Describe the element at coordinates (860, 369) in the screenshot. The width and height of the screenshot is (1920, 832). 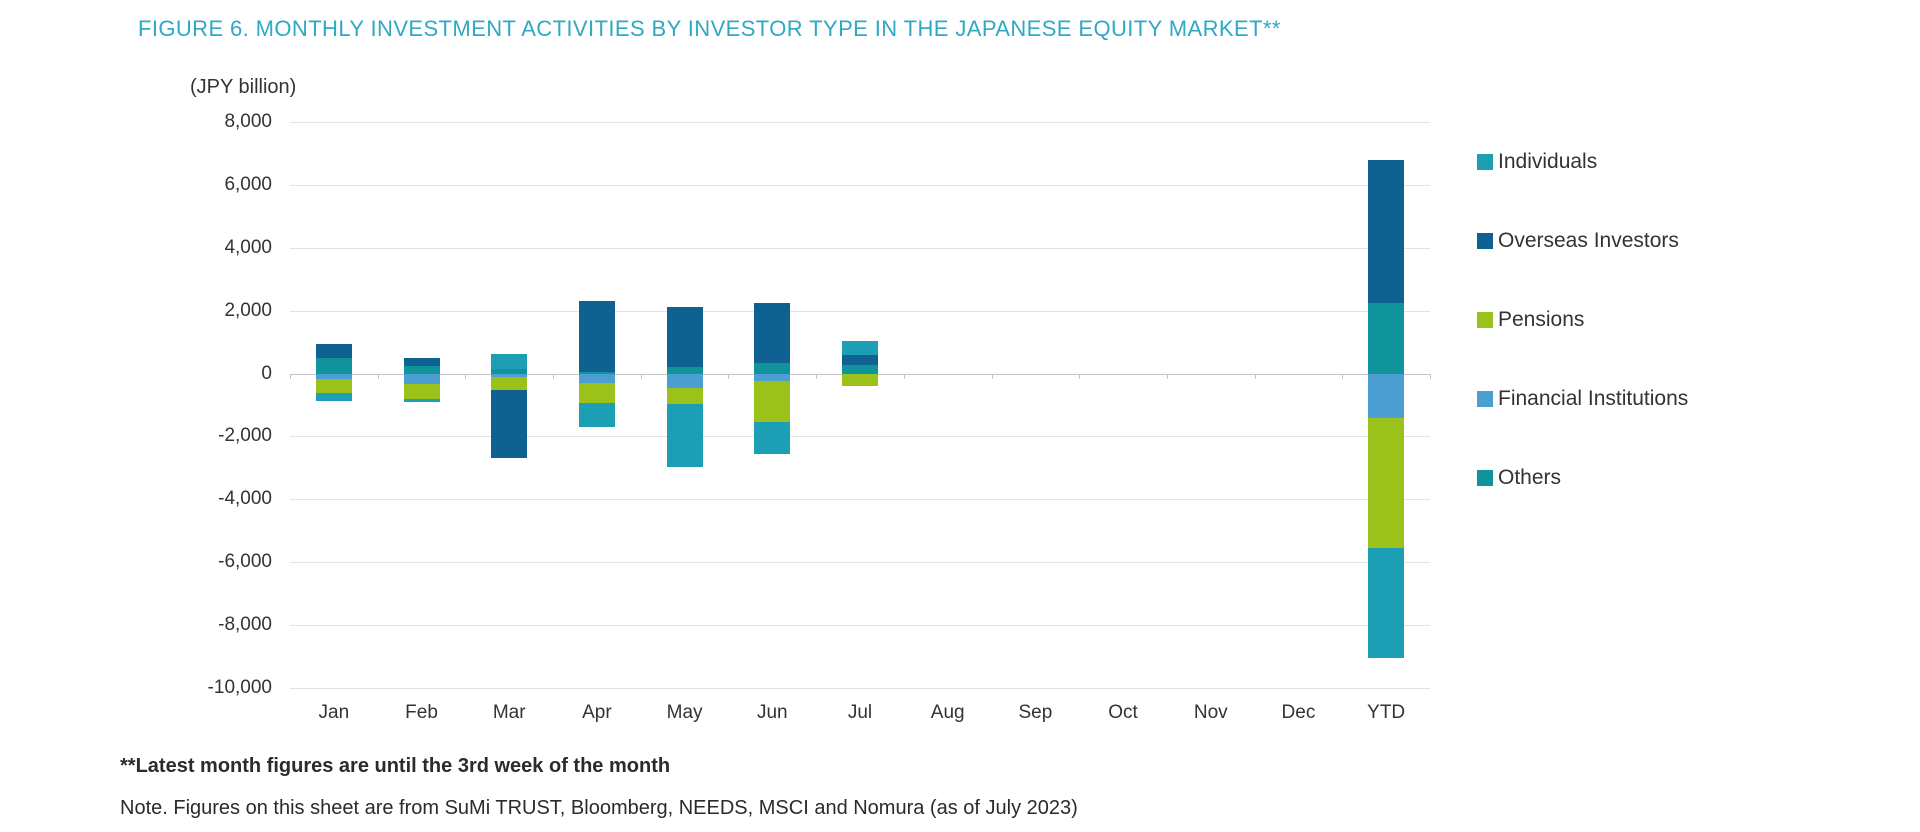
I see `bar-segment-others-jul` at that location.